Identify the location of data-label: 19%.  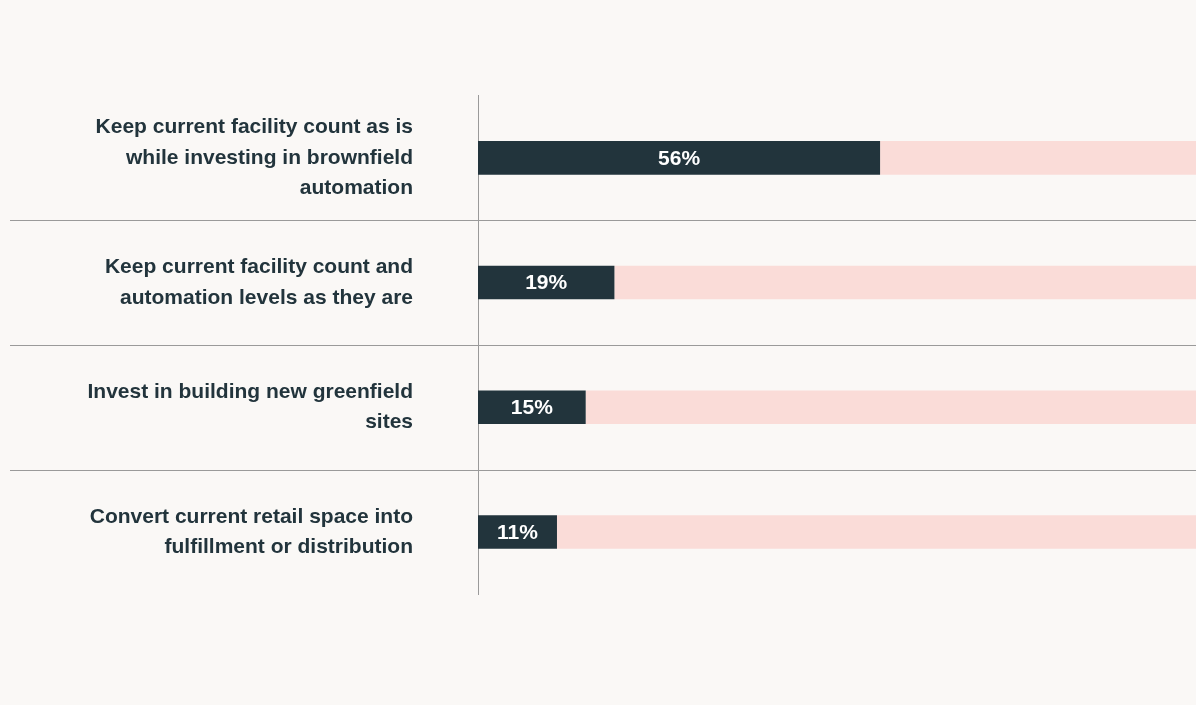
(546, 282).